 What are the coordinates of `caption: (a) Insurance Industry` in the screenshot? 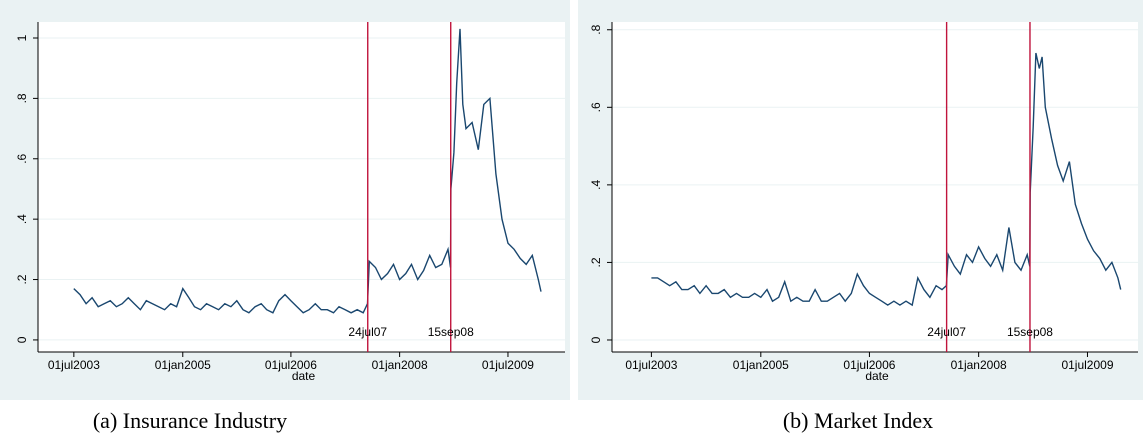 It's located at (190, 420).